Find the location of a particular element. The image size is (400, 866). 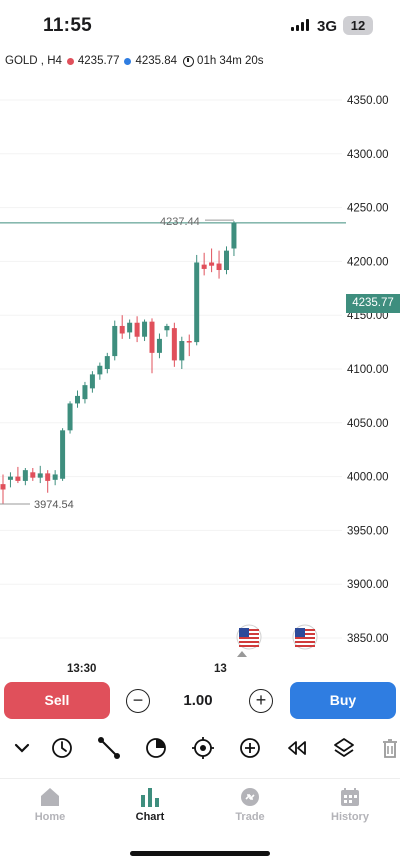

clock-icon is located at coordinates (62, 748).